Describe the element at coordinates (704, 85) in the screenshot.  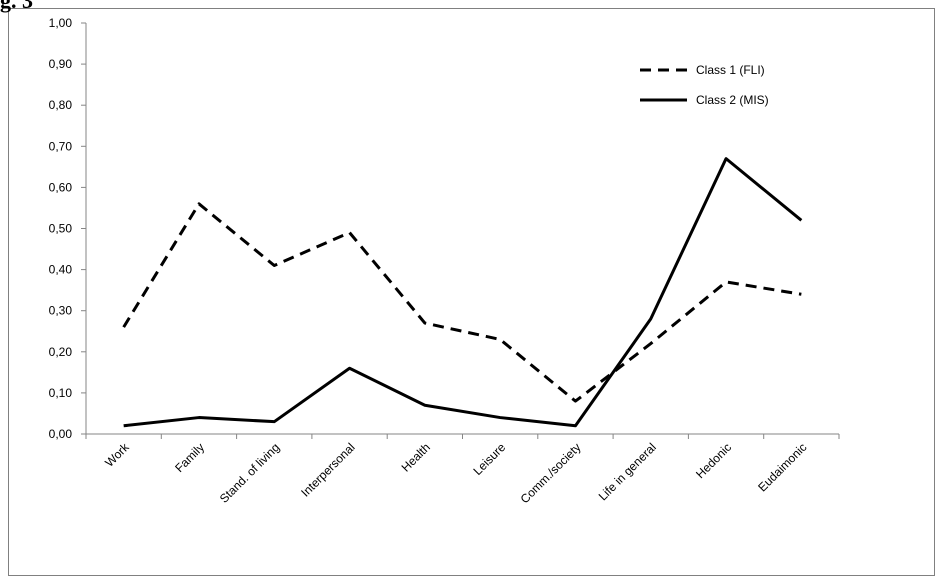
I see `legend: Class 1 (FLI) Class 2 (MIS)` at that location.